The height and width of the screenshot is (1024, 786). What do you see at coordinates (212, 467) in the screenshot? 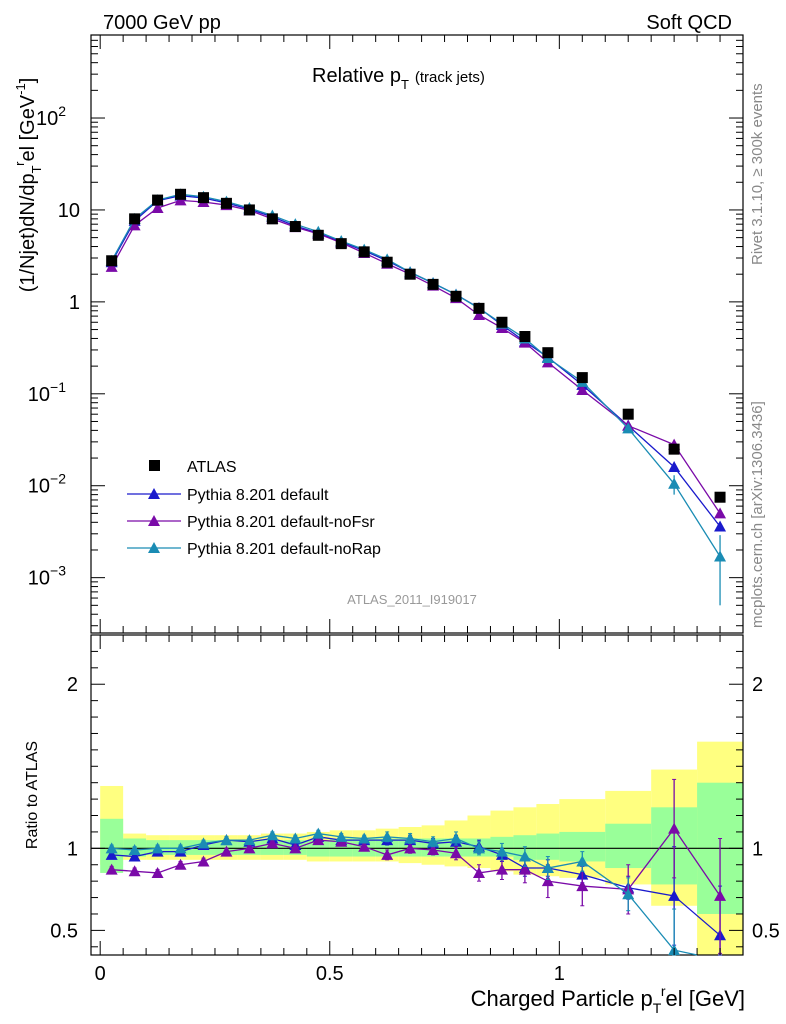
I see `legend-label: ATLAS` at bounding box center [212, 467].